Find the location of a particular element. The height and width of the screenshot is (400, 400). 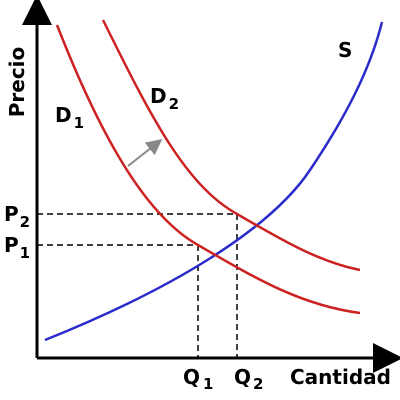

supply-label: S is located at coordinates (345, 50).